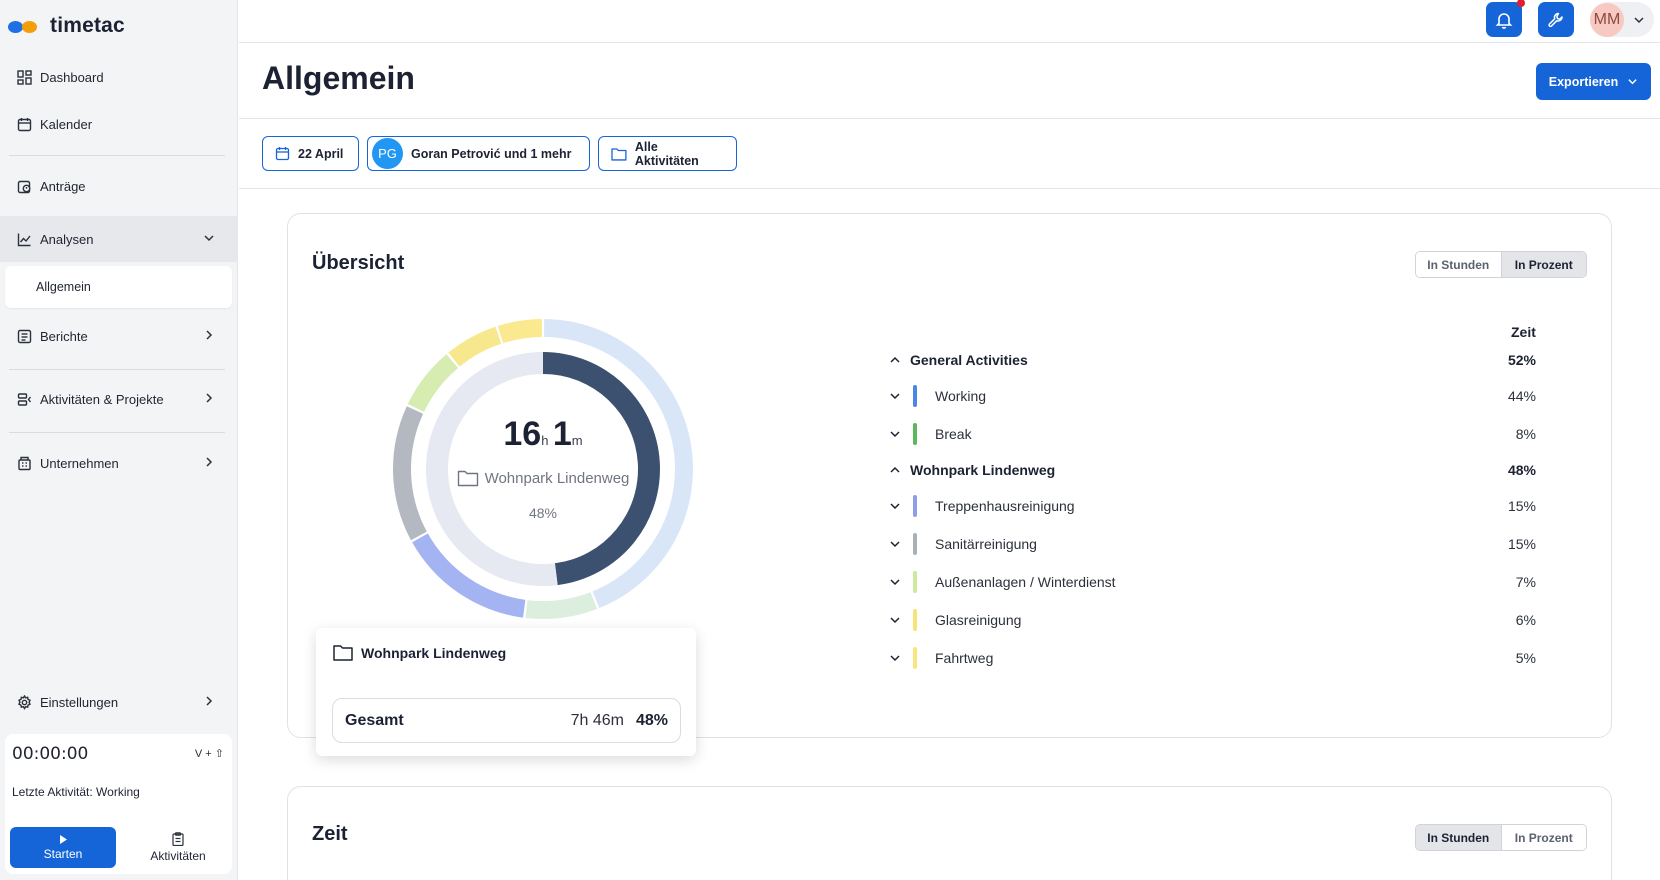 The image size is (1660, 880). What do you see at coordinates (118, 287) in the screenshot?
I see `sidebar-subitem-allgemein: Allgemein` at bounding box center [118, 287].